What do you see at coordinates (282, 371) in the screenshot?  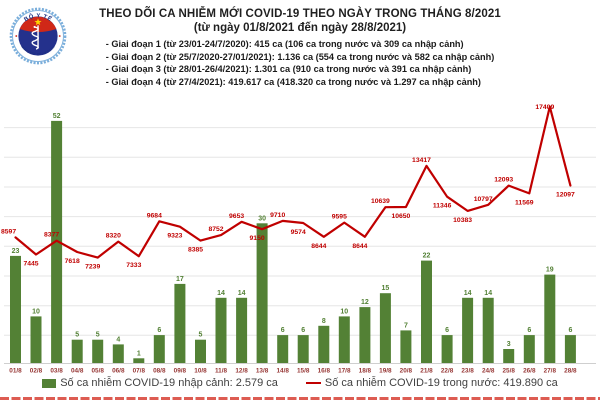 I see `date-label-14/8: 14/8` at bounding box center [282, 371].